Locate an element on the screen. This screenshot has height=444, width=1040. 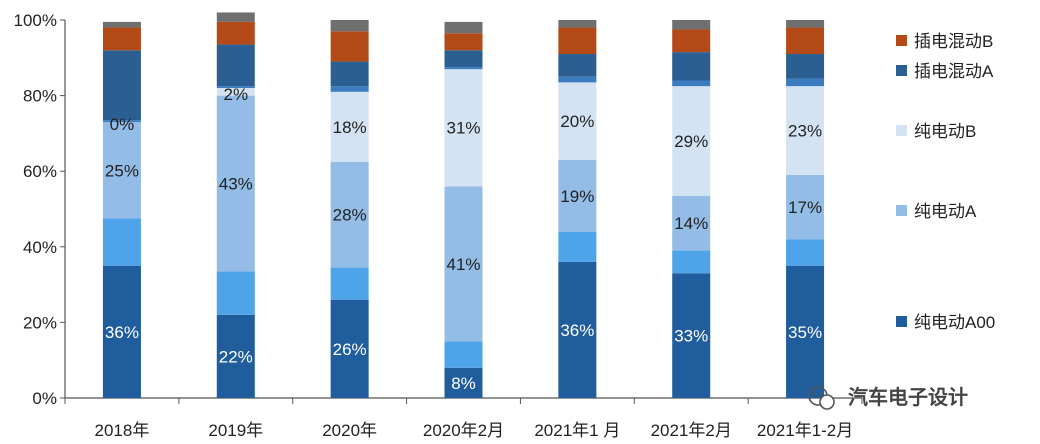
legend-label: 纯电动A is located at coordinates (945, 211).